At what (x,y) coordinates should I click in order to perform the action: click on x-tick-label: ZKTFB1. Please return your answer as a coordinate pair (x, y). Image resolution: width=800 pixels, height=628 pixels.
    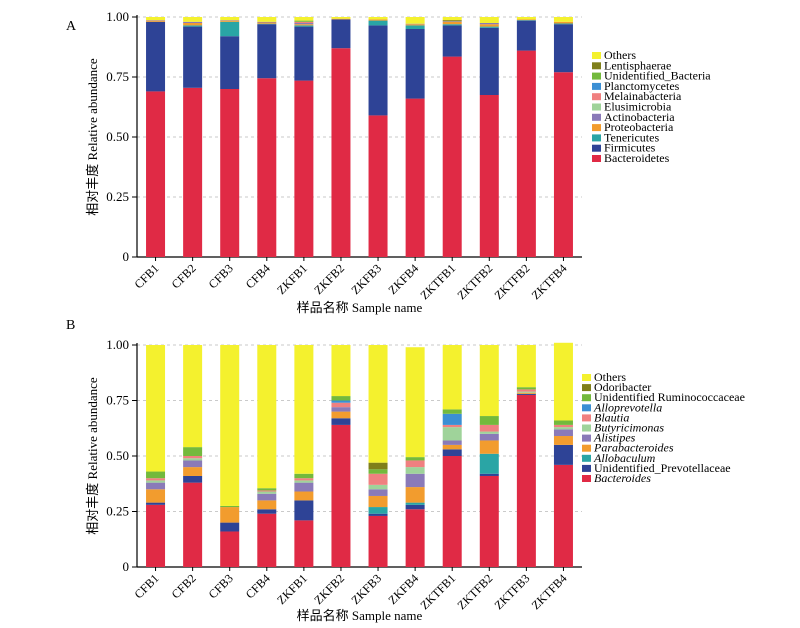
    Looking at the image, I should click on (437, 591).